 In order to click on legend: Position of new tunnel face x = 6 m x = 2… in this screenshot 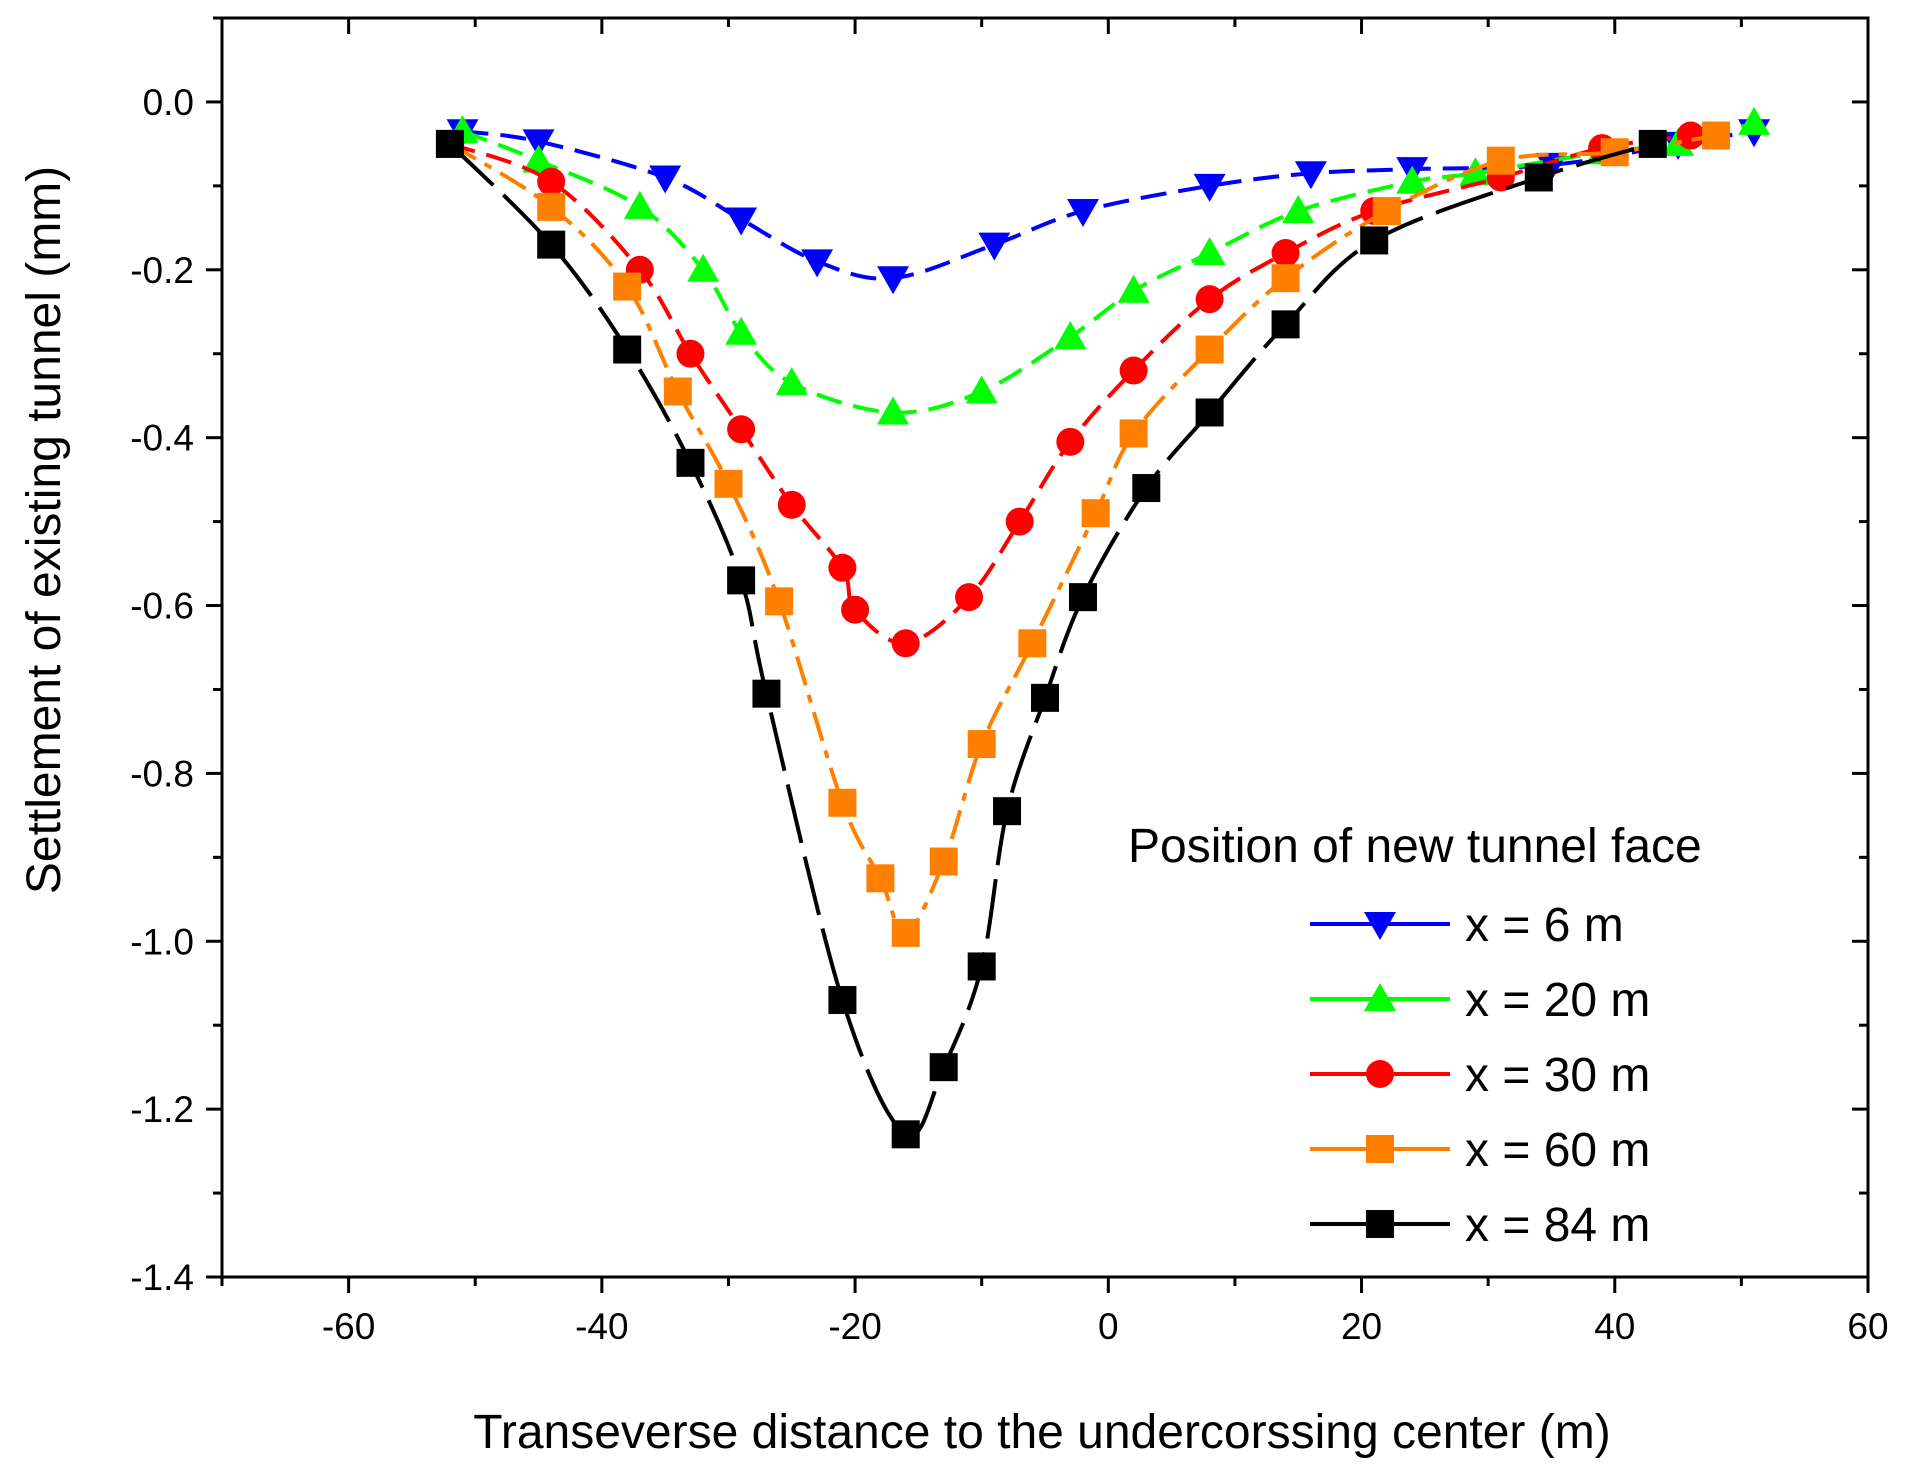, I will do `click(1415, 1036)`.